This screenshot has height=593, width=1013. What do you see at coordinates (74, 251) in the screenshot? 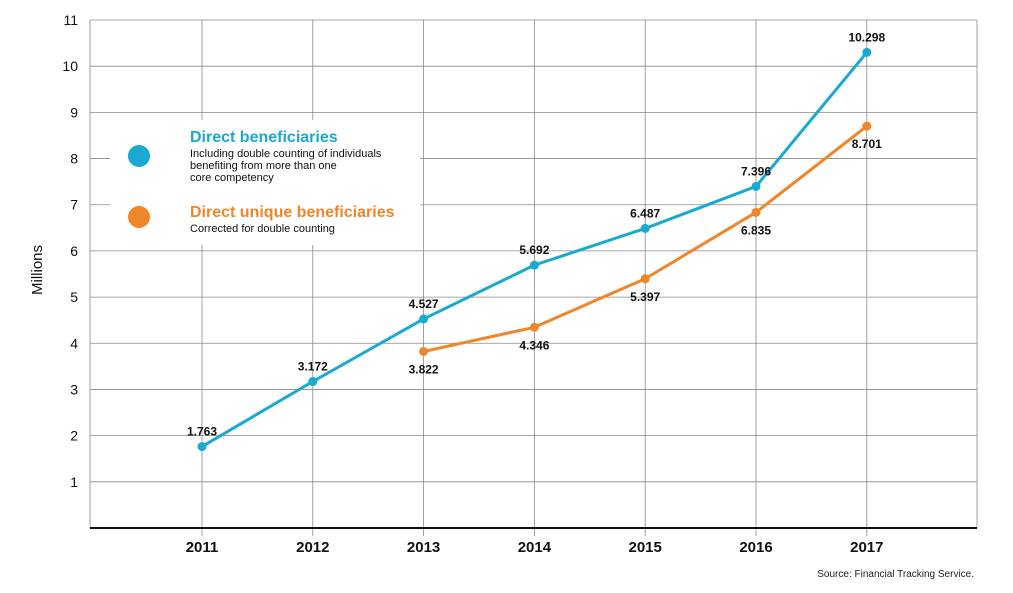
I see `y-tick-label: 6` at bounding box center [74, 251].